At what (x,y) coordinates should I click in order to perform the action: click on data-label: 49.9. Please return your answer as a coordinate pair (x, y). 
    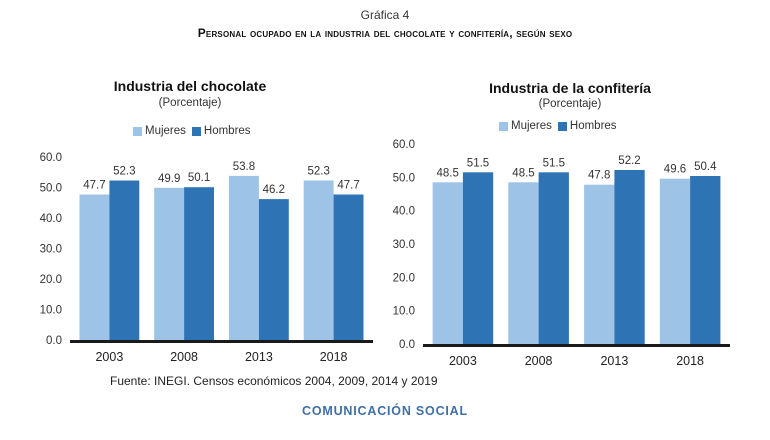
    Looking at the image, I should click on (169, 179).